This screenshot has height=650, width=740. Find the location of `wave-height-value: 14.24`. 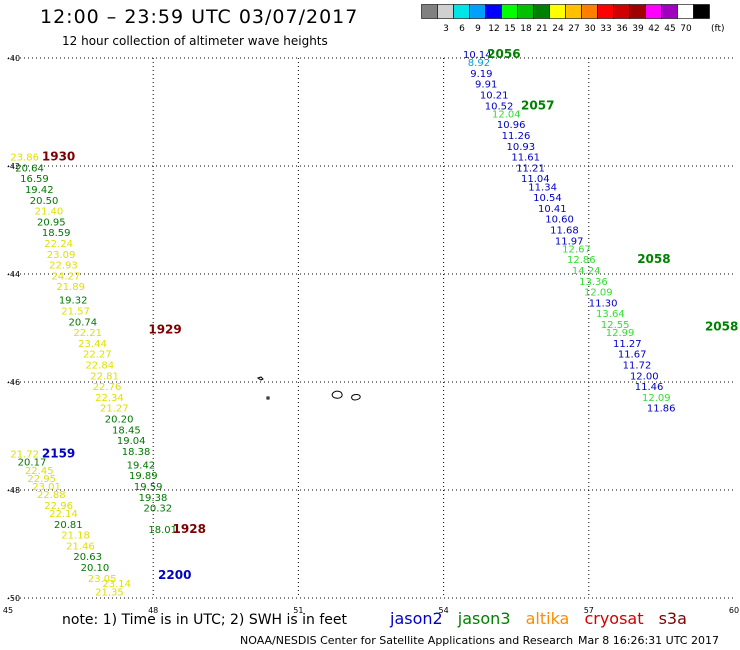

wave-height-value: 14.24 is located at coordinates (586, 271).